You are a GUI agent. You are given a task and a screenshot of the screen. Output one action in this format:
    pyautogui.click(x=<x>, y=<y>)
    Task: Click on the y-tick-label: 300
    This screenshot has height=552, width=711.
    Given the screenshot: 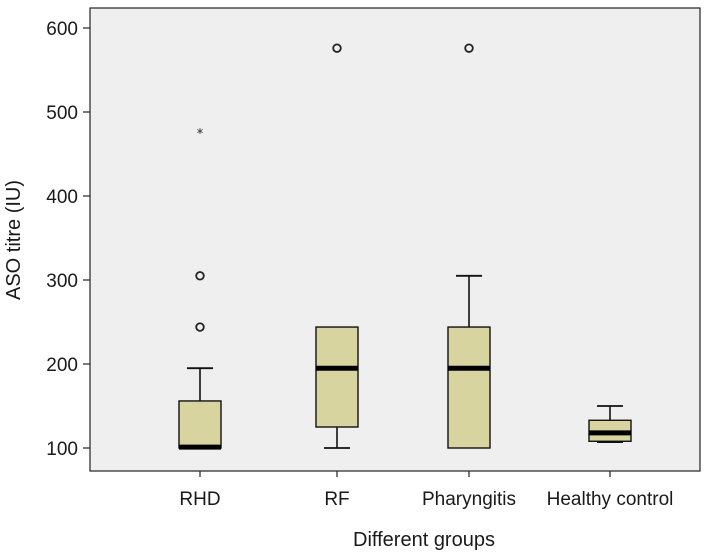 What is the action you would take?
    pyautogui.click(x=62, y=281)
    